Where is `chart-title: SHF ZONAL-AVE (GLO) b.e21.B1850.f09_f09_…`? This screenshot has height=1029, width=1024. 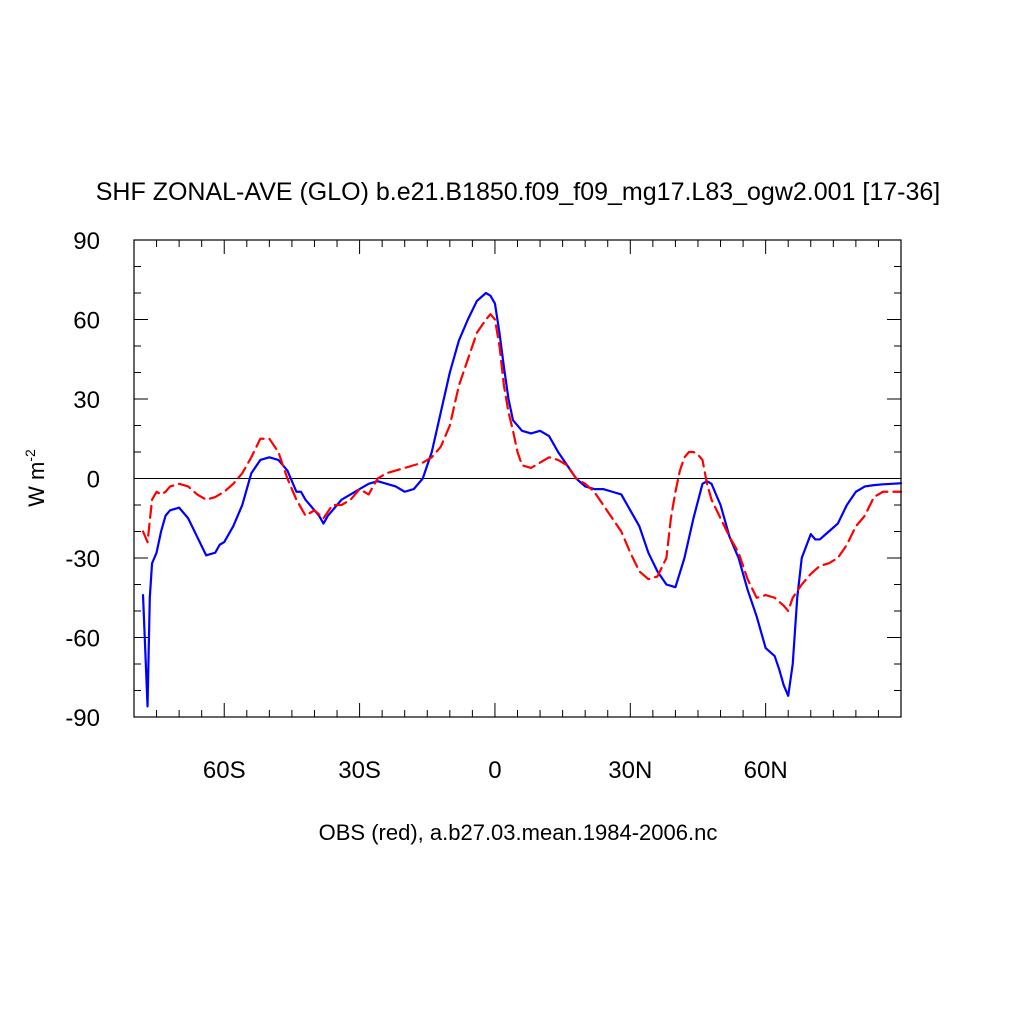
chart-title: SHF ZONAL-AVE (GLO) b.e21.B1850.f09_f09_… is located at coordinates (518, 192).